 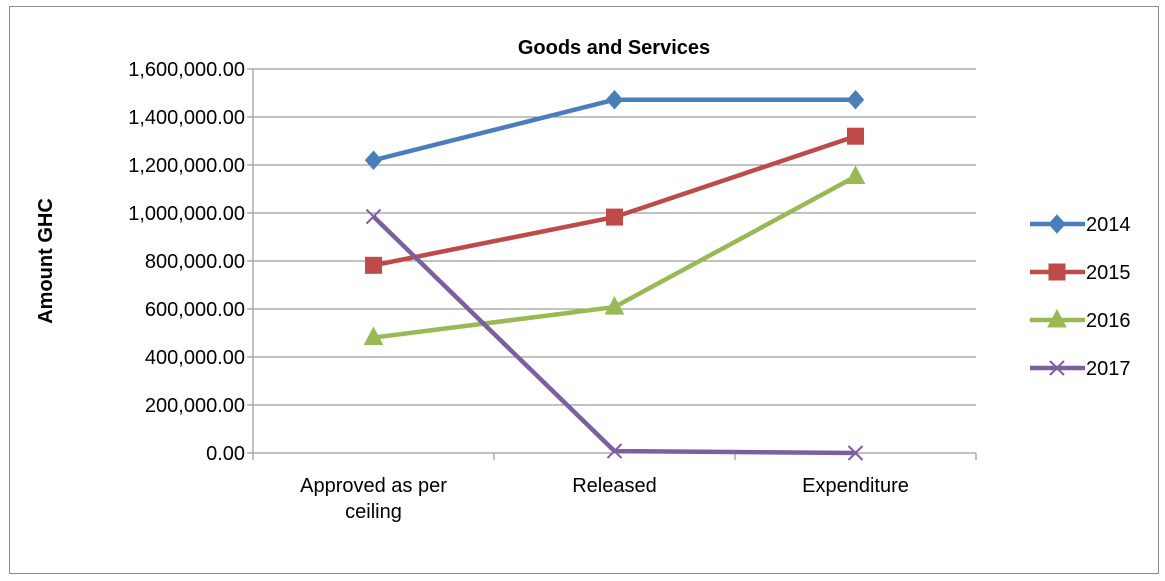 I want to click on legend-label: 2015, so click(x=1108, y=273).